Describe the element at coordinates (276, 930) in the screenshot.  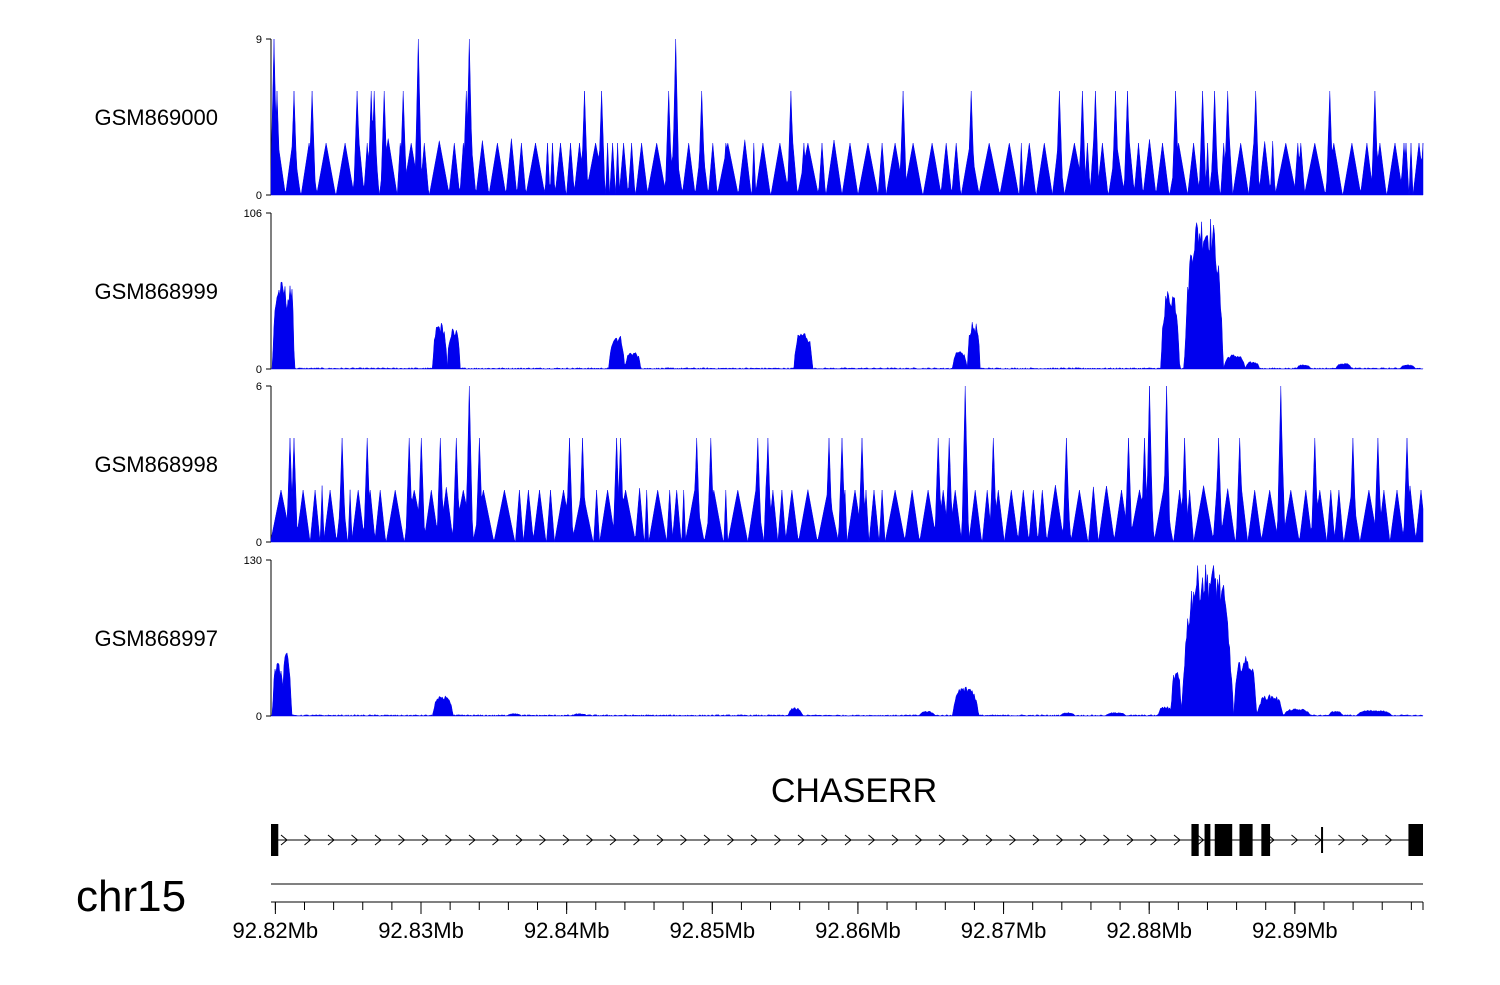
I see `x-tick-label: 92.82Mb` at that location.